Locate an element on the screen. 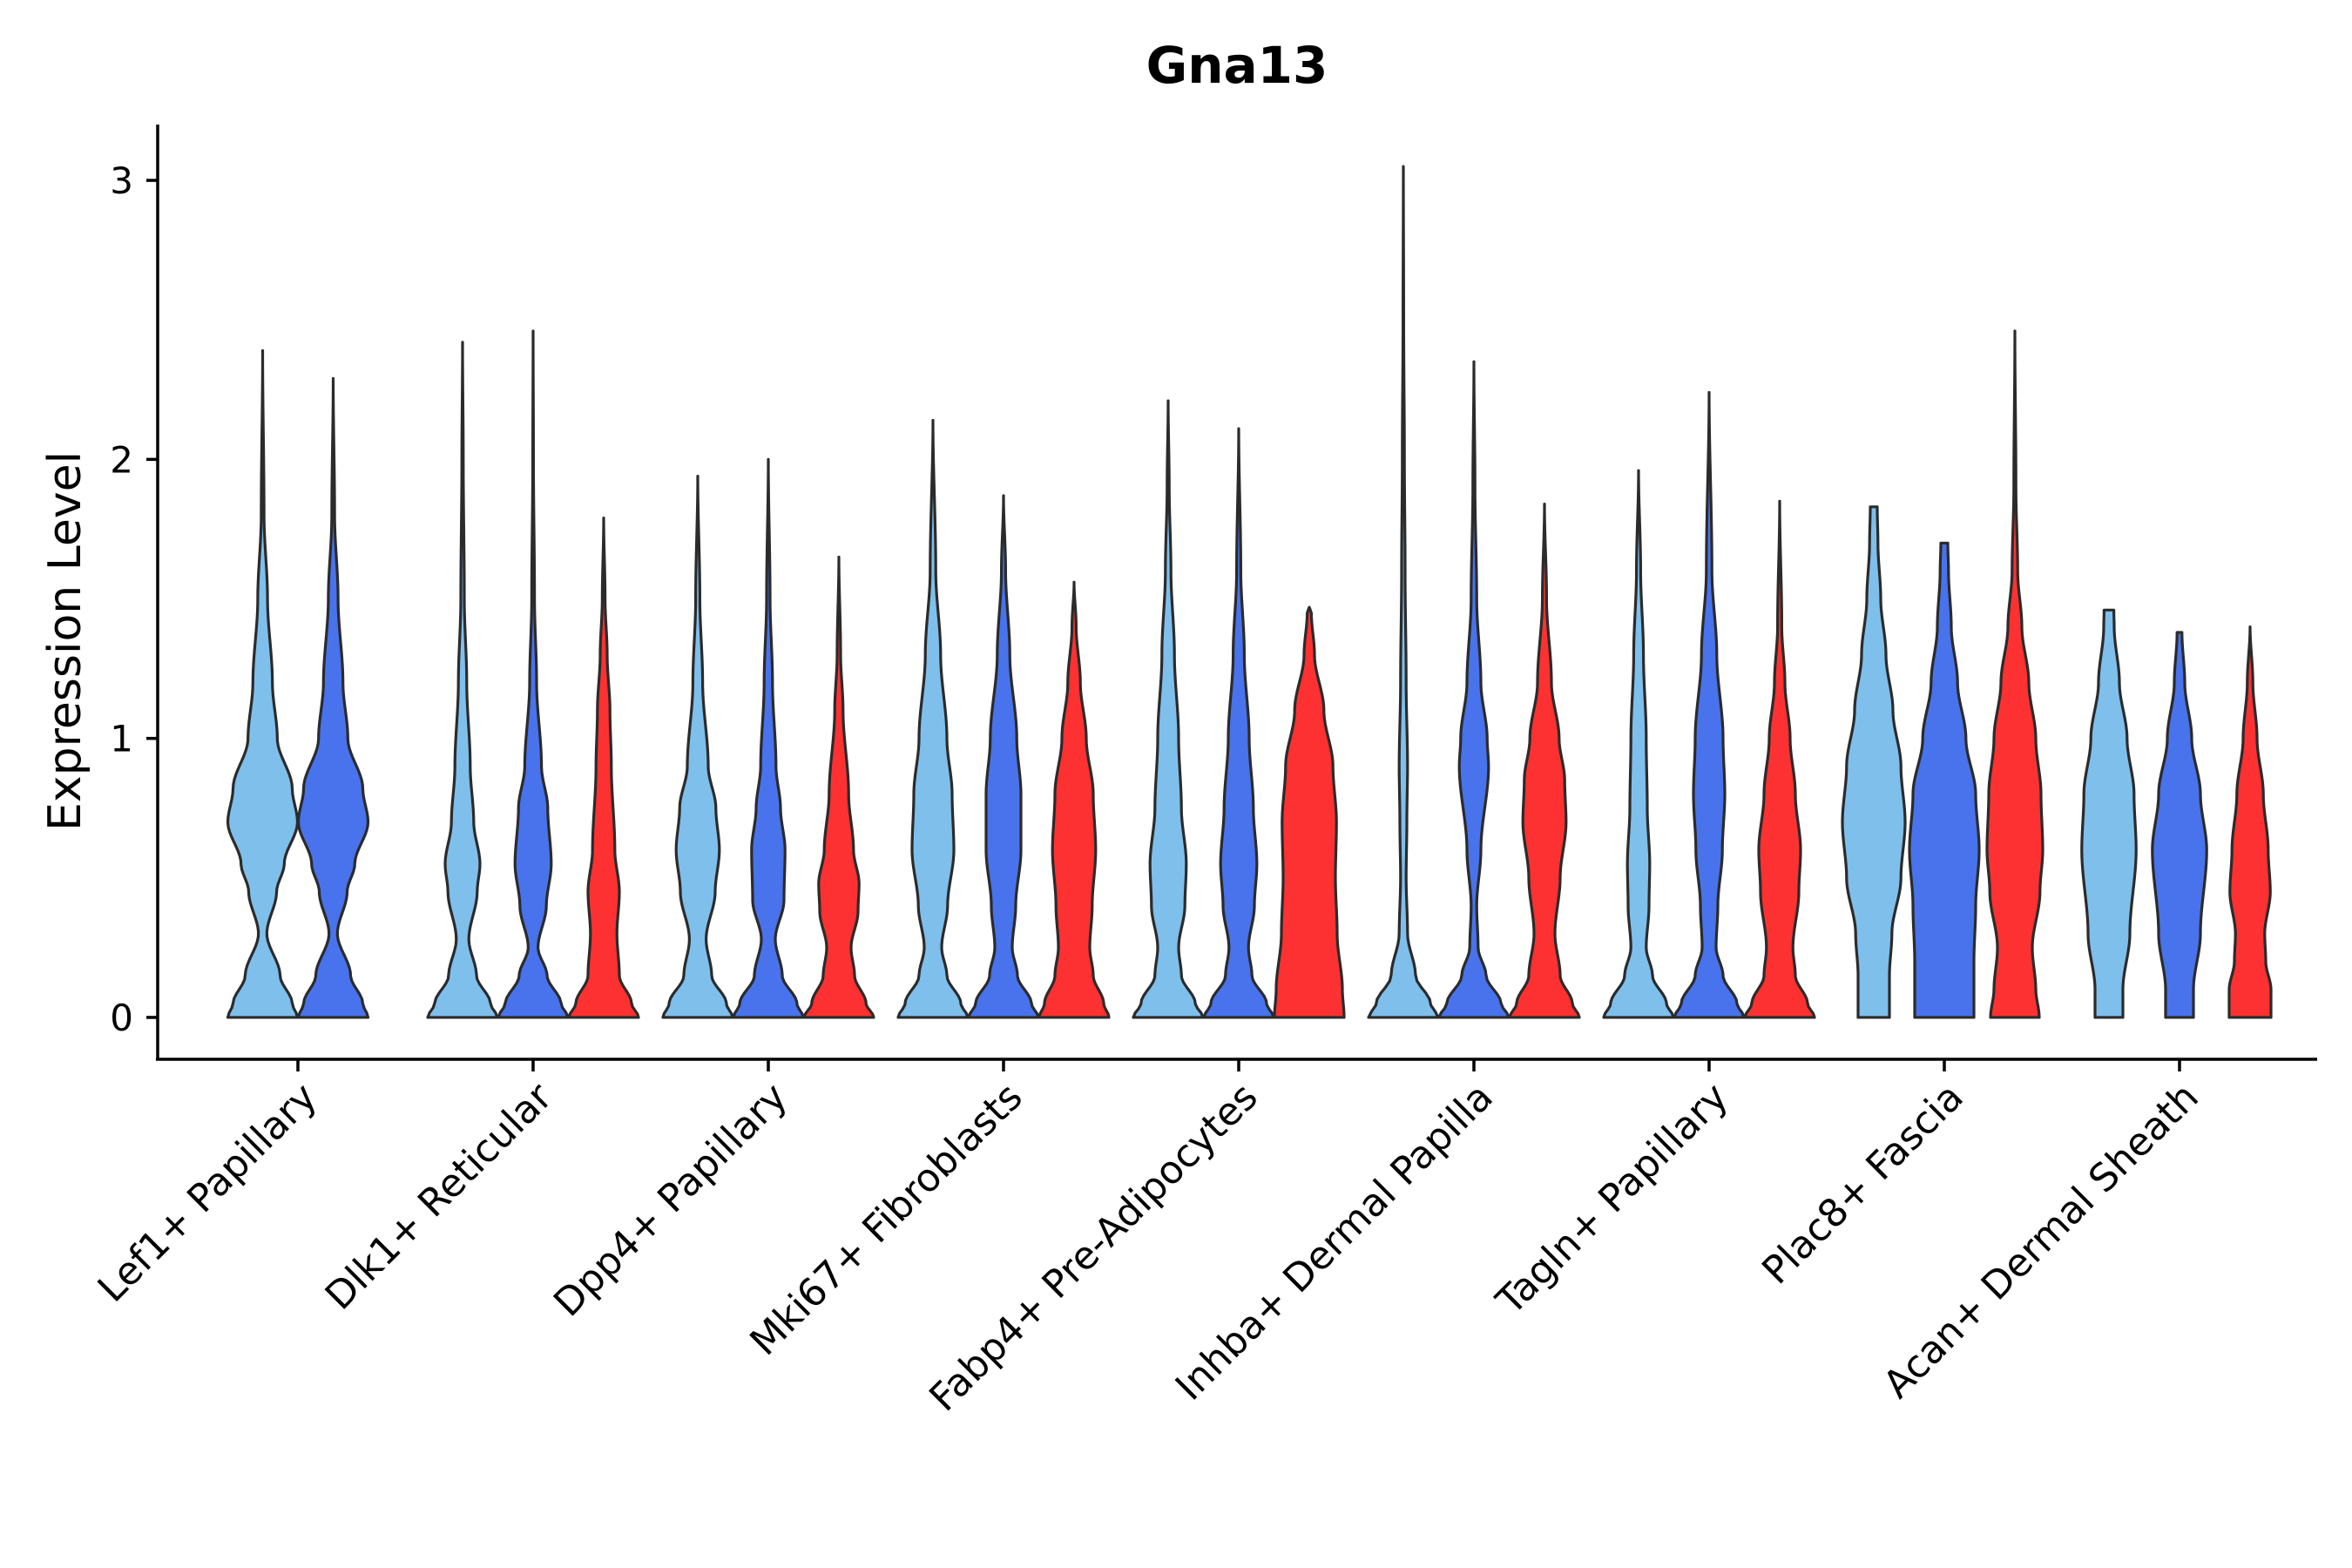  y-tick-label: 3 is located at coordinates (121, 180).